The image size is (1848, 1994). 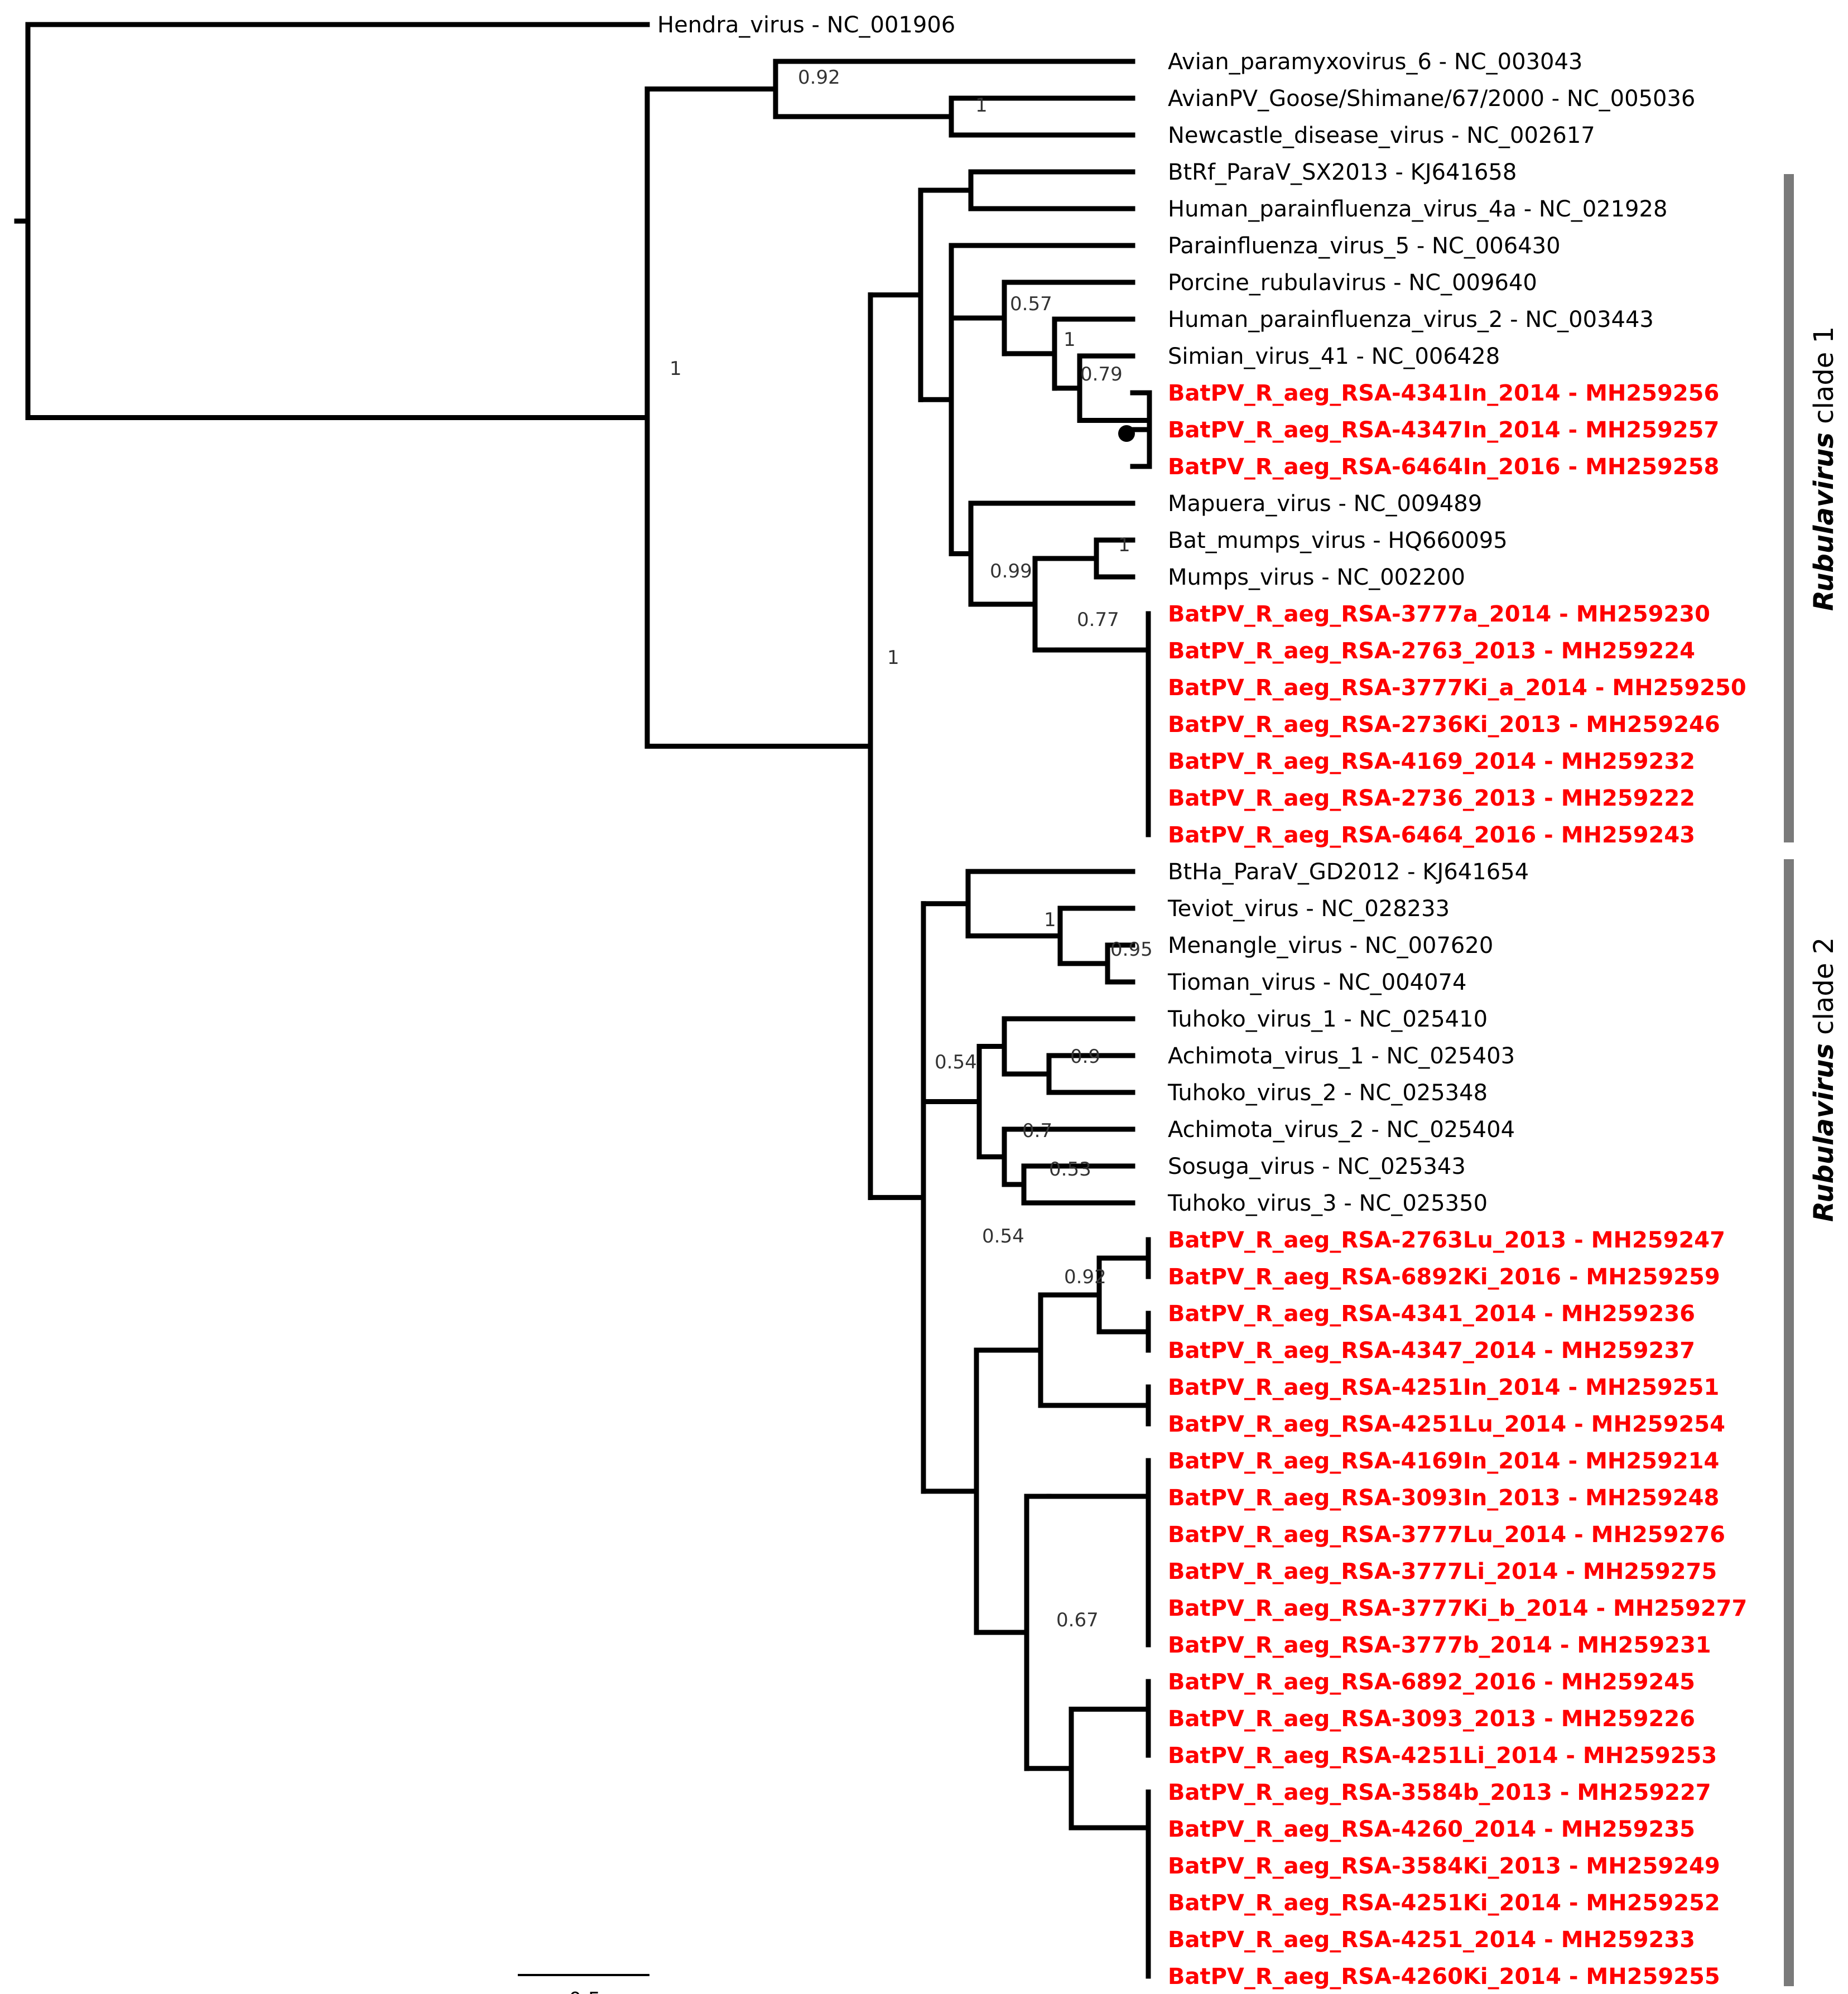 I want to click on tip-label-new-sequence: BatPV_R_aeg_RSA-3777Lu_2014 - MH259276, so click(x=1446, y=1535).